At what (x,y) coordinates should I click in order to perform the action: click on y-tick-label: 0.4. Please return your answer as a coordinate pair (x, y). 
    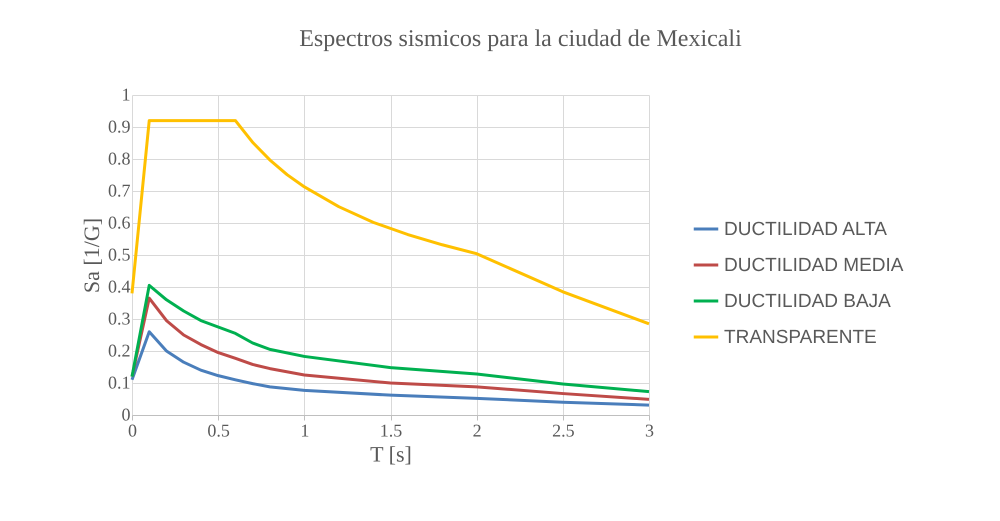
    Looking at the image, I should click on (119, 286).